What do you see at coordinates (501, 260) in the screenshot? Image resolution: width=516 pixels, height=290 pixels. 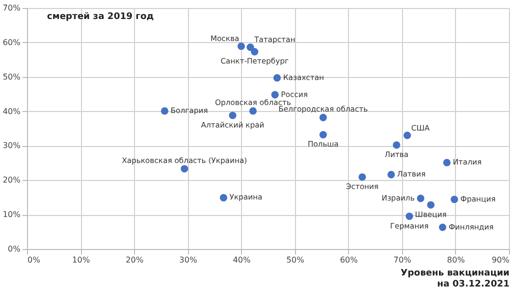 I see `x-tick-label: 90%` at bounding box center [501, 260].